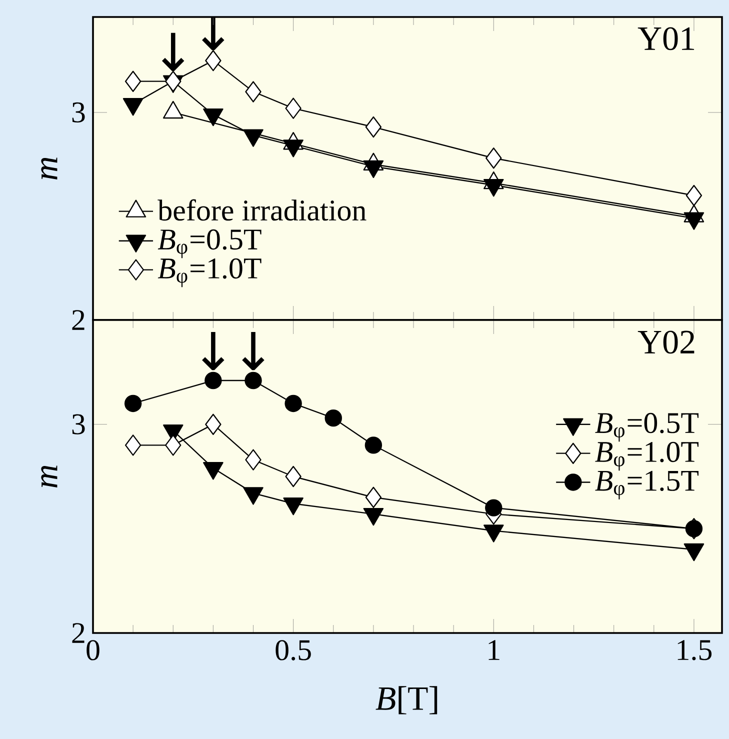  I want to click on legend-label: before irradiation, so click(262, 210).